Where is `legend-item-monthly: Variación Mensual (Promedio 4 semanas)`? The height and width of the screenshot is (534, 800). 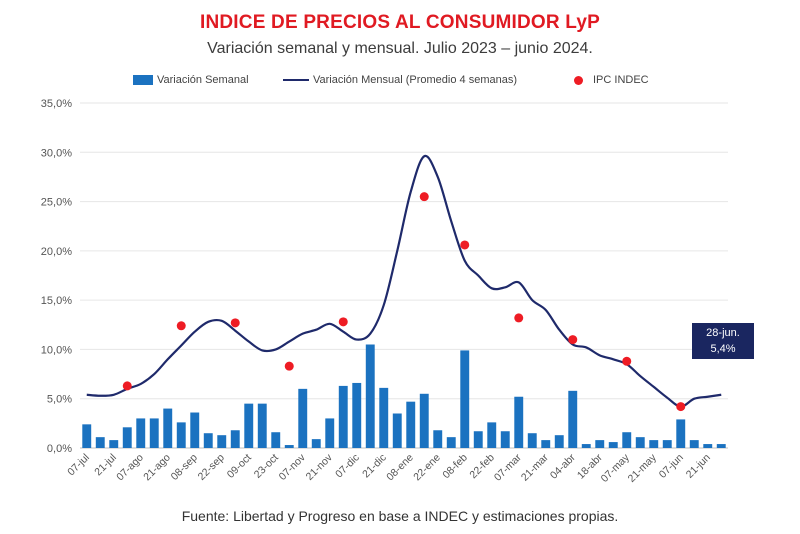
legend-item-monthly: Variación Mensual (Promedio 4 semanas) is located at coordinates (400, 80).